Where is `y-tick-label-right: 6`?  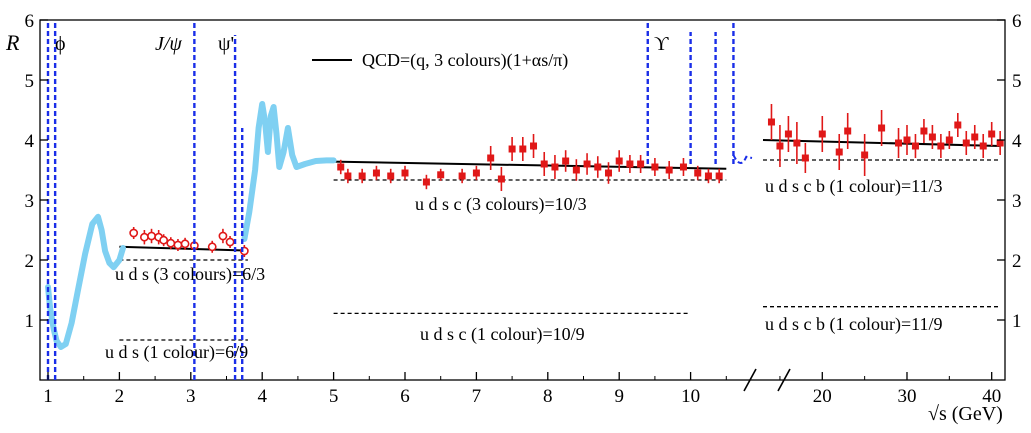
y-tick-label-right: 6 is located at coordinates (1017, 21).